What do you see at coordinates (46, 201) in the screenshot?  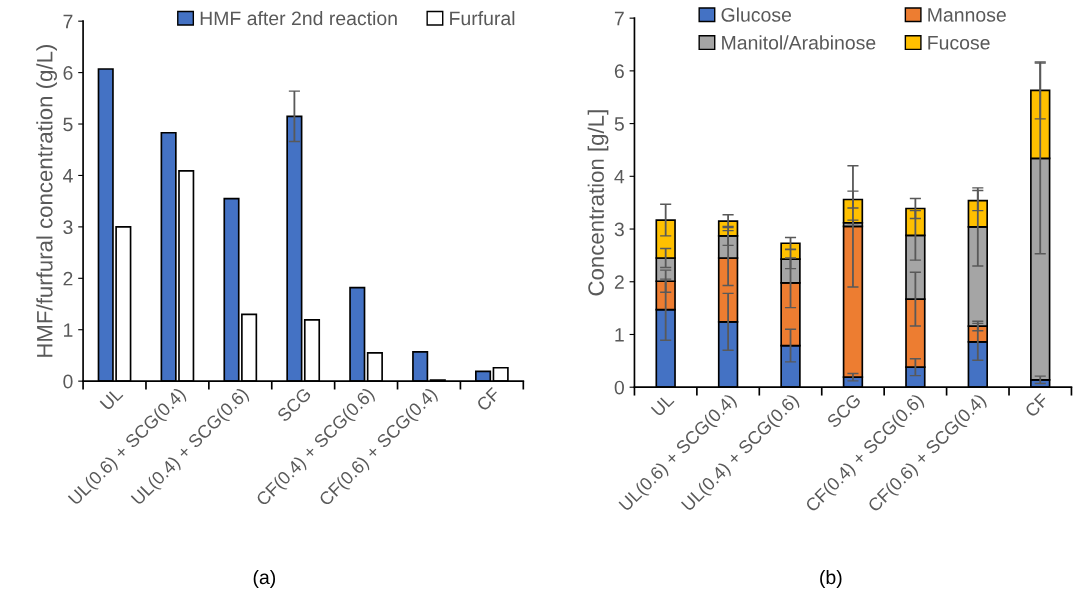 I see `y-axis-title: HMF/furfural concentration (g/L)` at bounding box center [46, 201].